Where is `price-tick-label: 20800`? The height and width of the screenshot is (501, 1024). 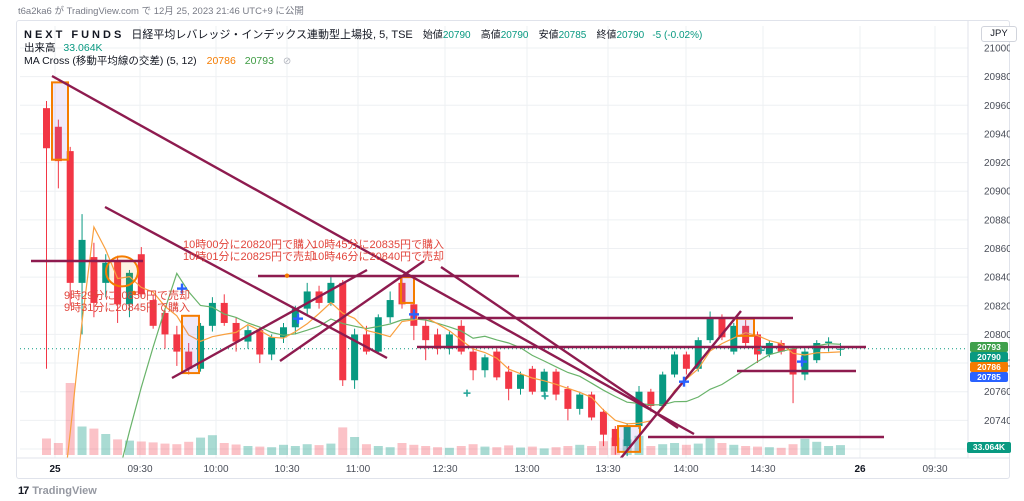
price-tick-label: 20800 is located at coordinates (997, 335).